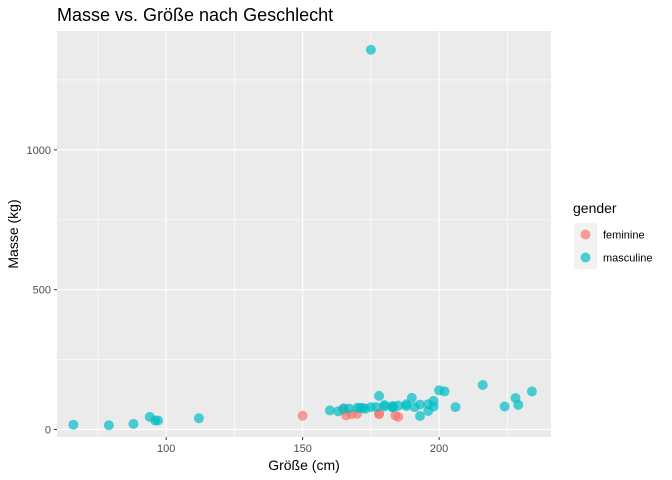 This screenshot has height=480, width=672. Describe the element at coordinates (48, 430) in the screenshot. I see `y-tick-label: 0` at that location.